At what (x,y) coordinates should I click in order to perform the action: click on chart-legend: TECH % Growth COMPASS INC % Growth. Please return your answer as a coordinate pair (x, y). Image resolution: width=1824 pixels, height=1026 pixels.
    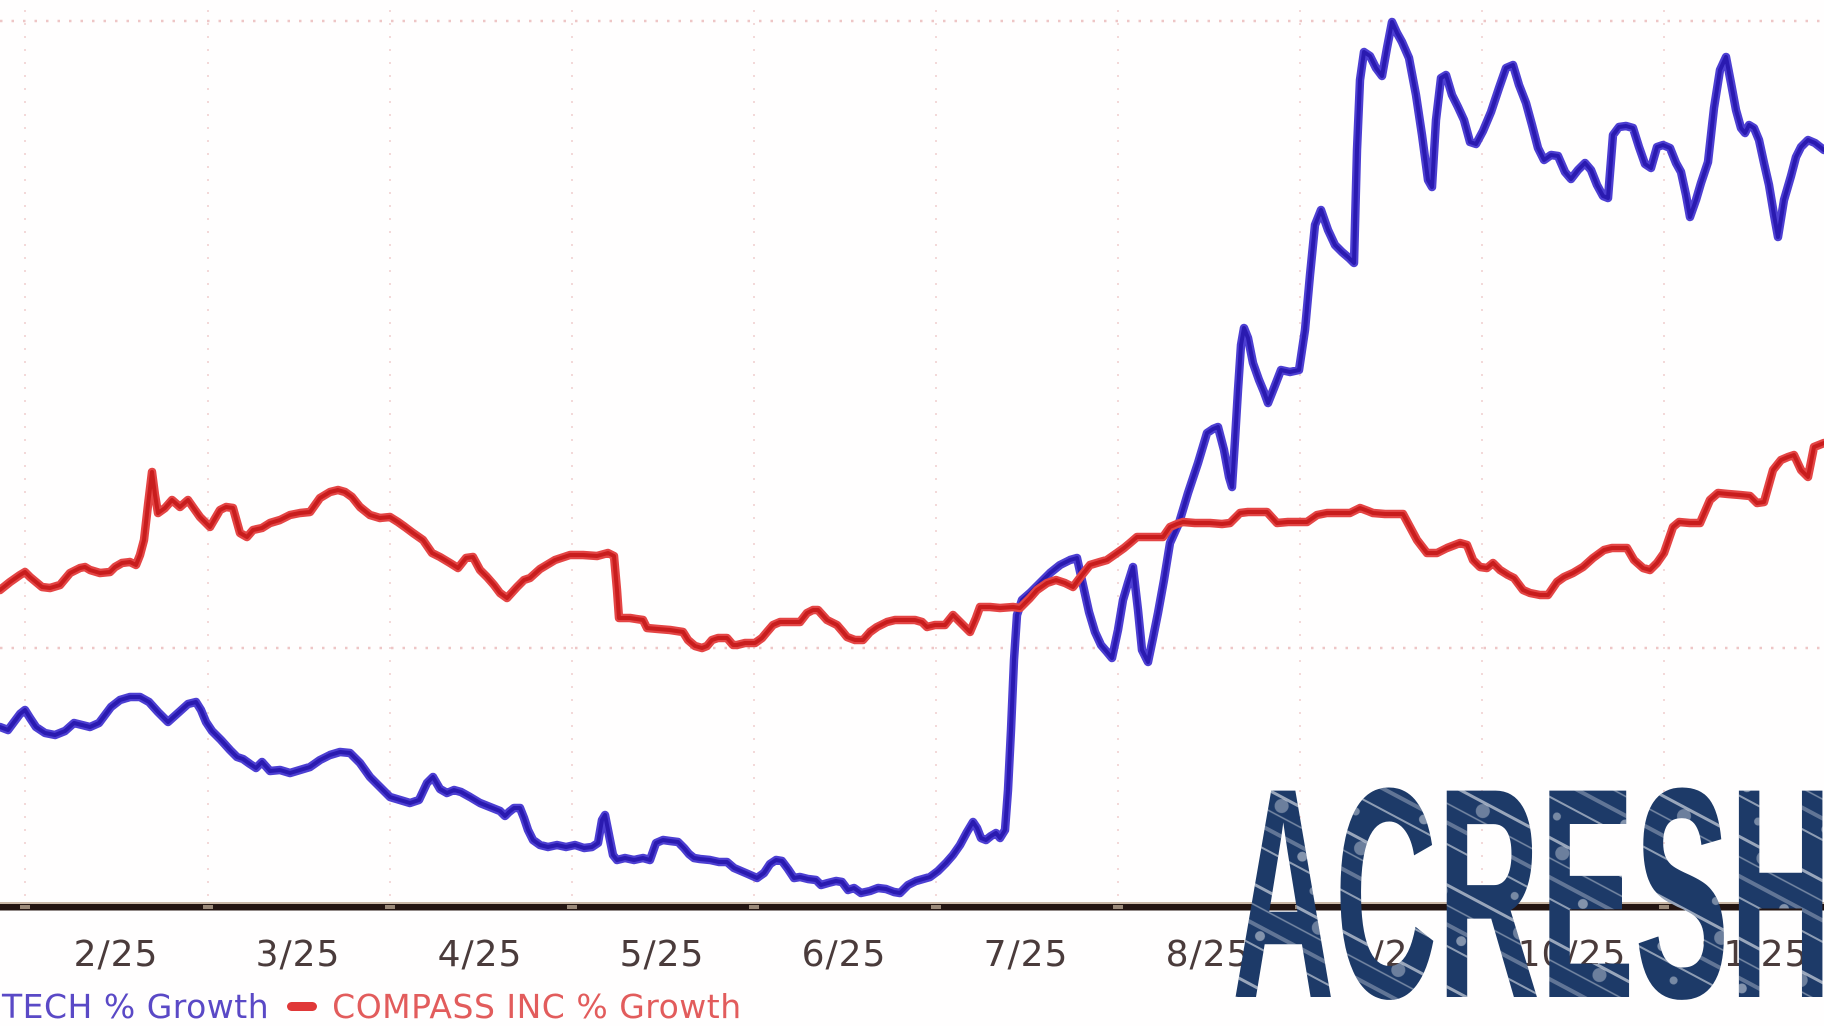
    Looking at the image, I should click on (372, 1006).